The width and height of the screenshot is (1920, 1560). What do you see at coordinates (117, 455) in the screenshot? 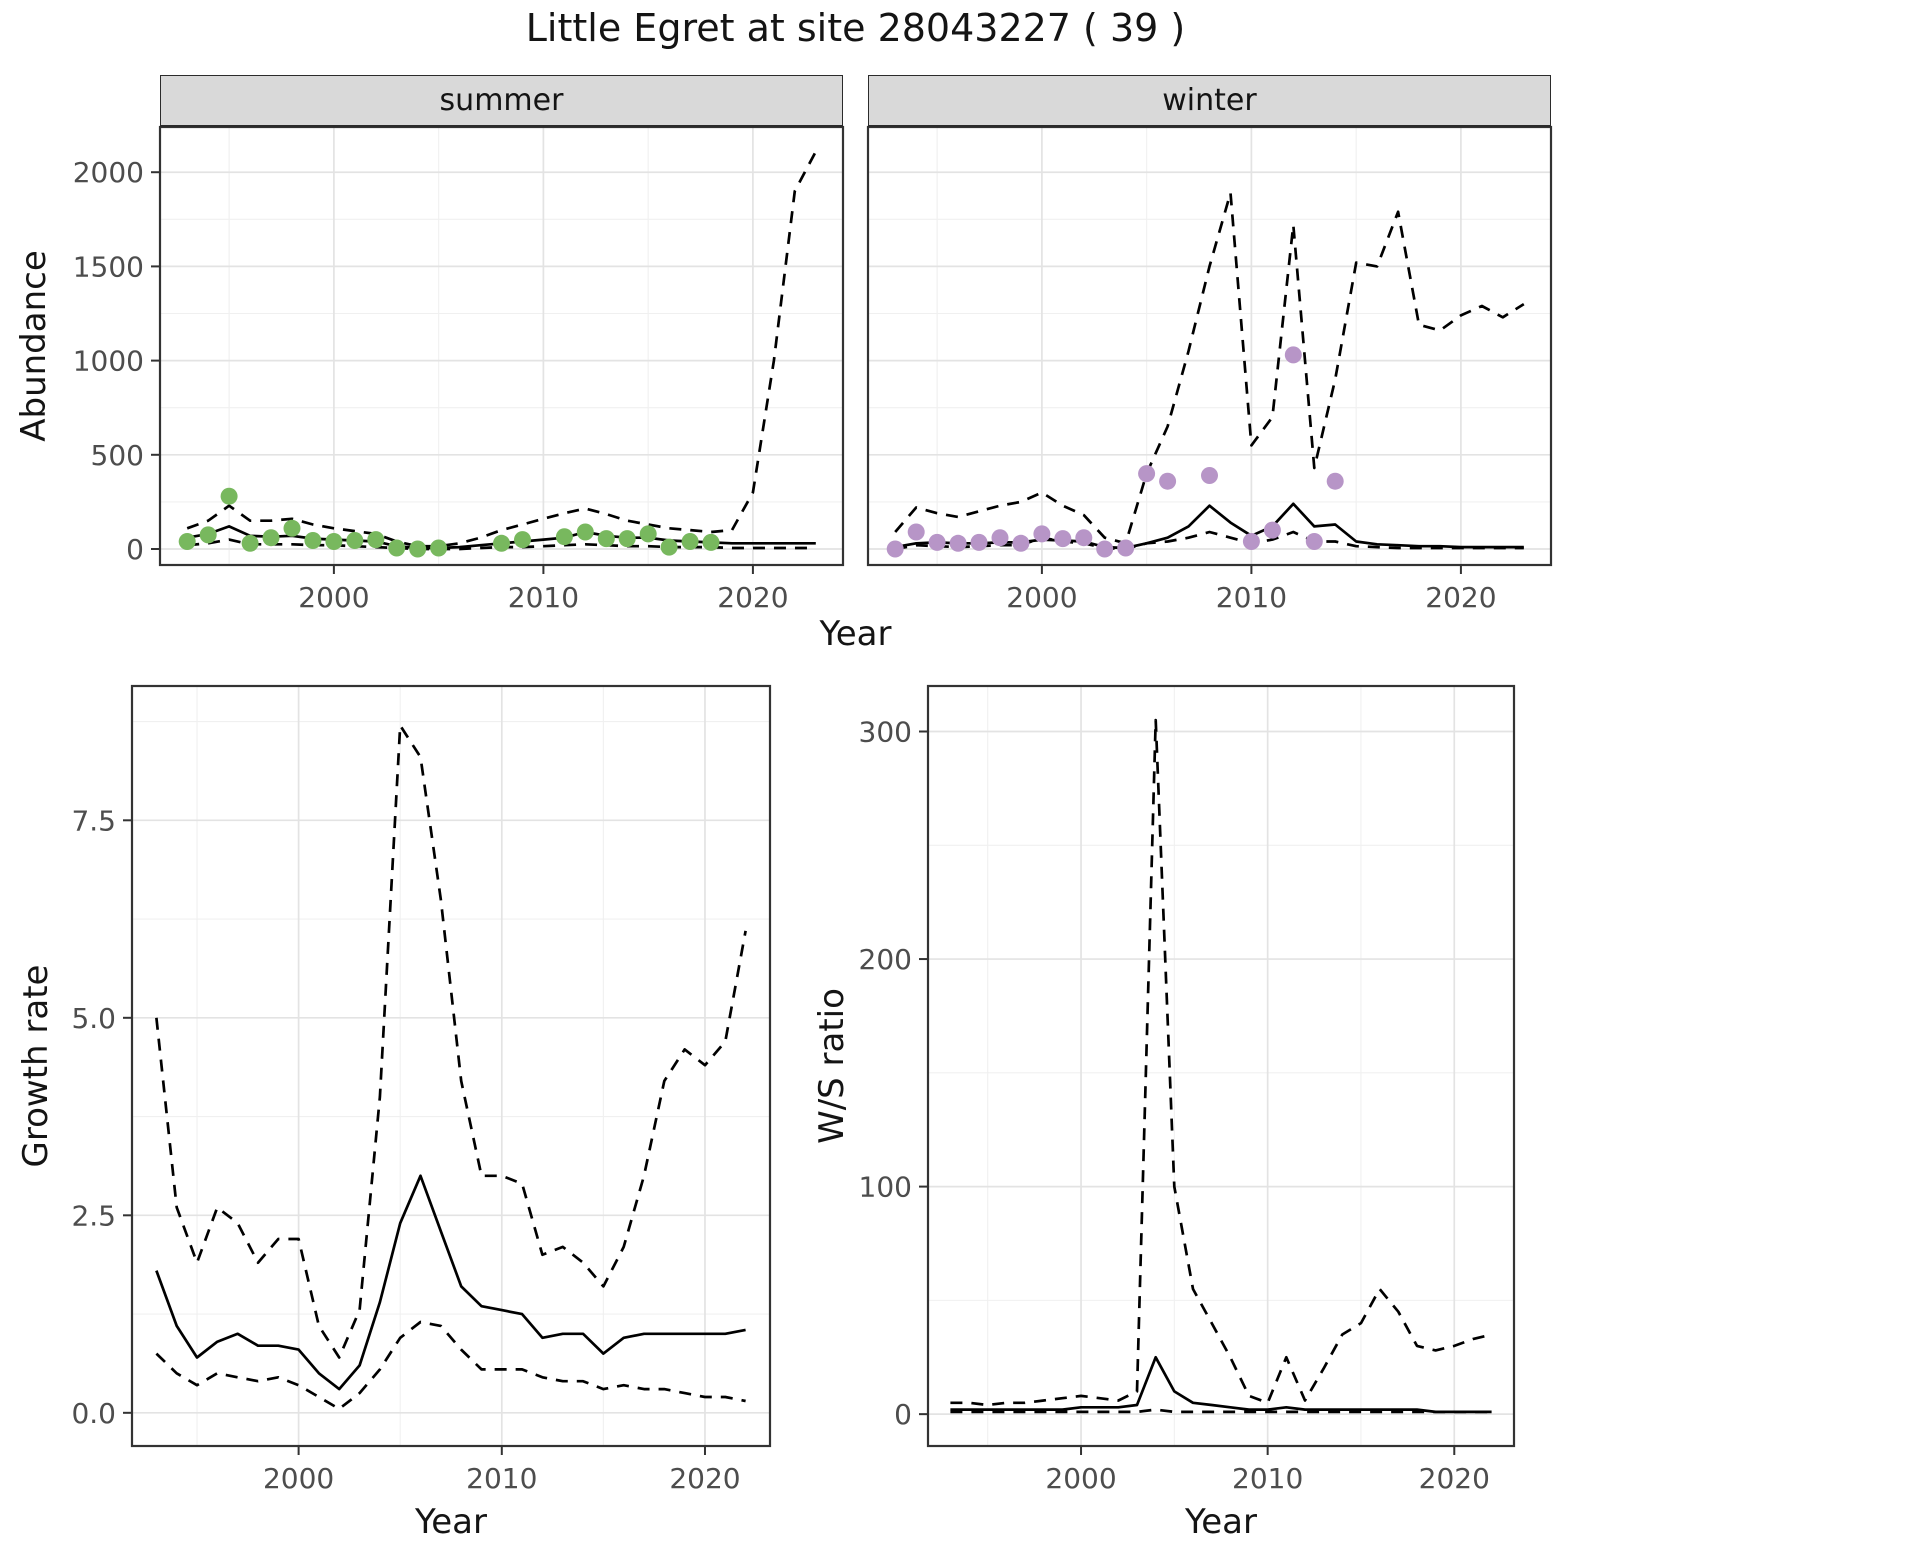
I see `svg-text: 500` at bounding box center [117, 455].